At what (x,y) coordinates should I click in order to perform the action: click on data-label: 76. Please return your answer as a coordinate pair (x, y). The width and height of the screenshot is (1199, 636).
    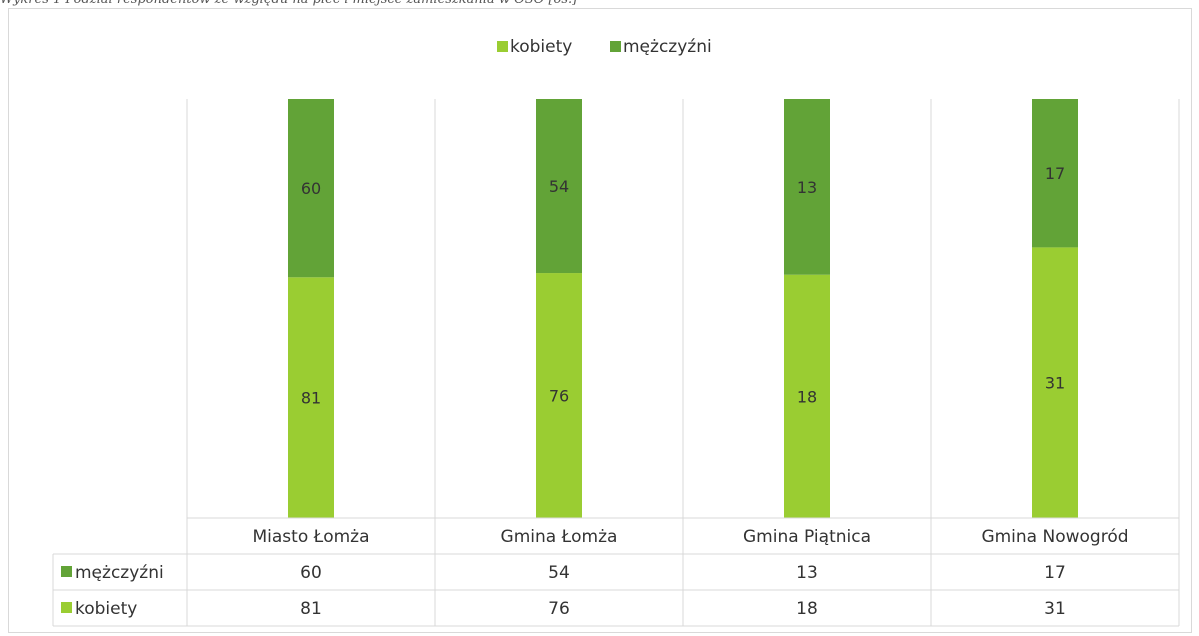
    Looking at the image, I should click on (559, 396).